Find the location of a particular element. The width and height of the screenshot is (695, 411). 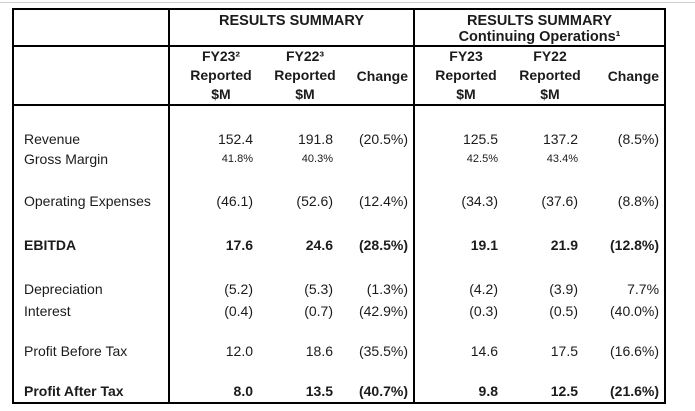

cell-right-change: (40.0%) is located at coordinates (635, 311).